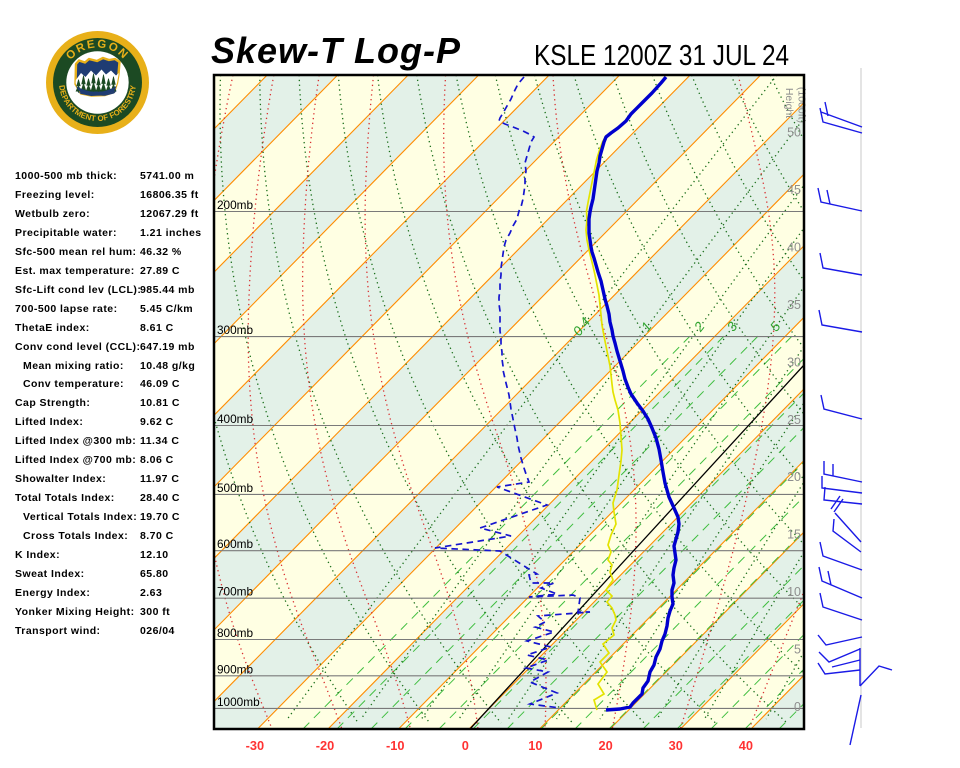  I want to click on svg-text: -30, so click(255, 745).